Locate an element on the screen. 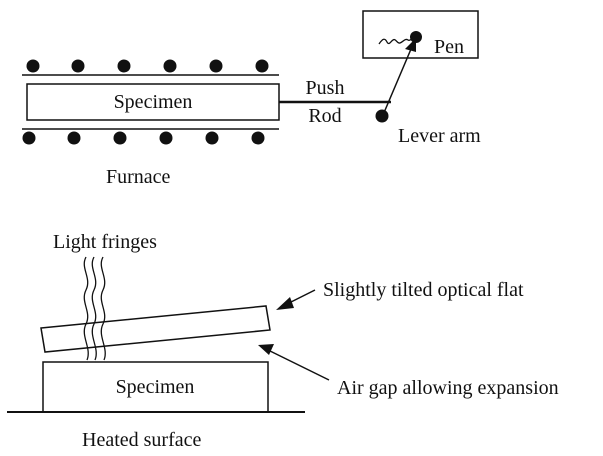 The height and width of the screenshot is (456, 603). specimen-box-lower is located at coordinates (155, 387).